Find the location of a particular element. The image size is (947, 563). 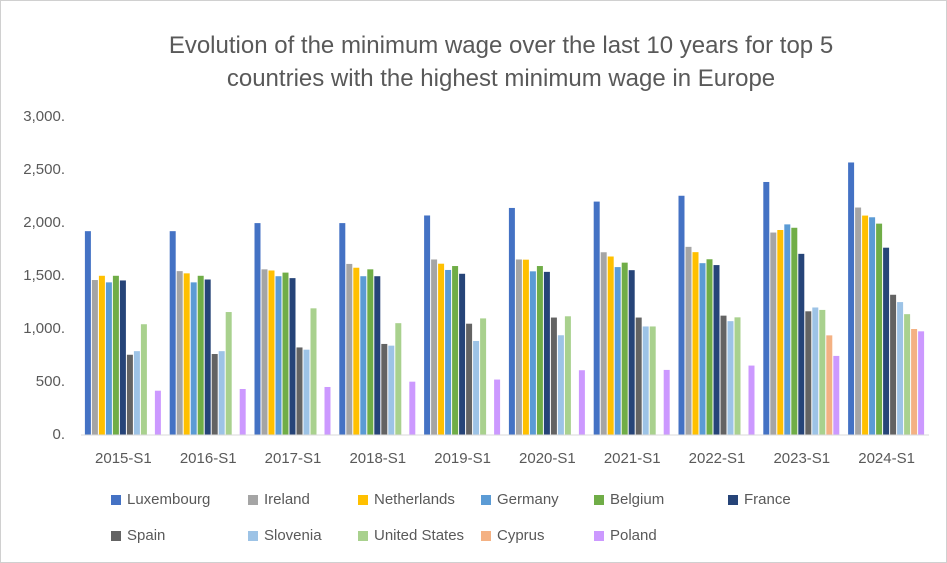

legend-label: Luxembourg is located at coordinates (168, 499).